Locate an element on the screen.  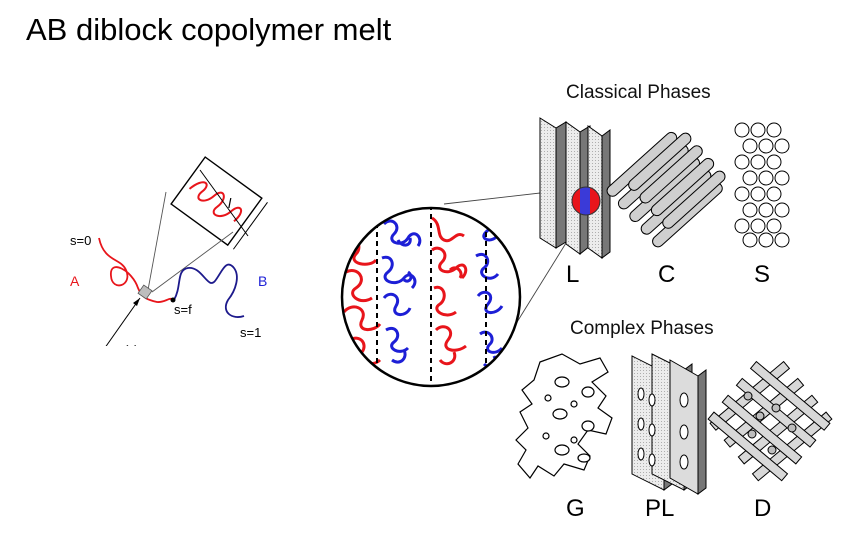
chain-schematic: l s=0 A s=f B s=1 r (s) is located at coordinates (169, 261).